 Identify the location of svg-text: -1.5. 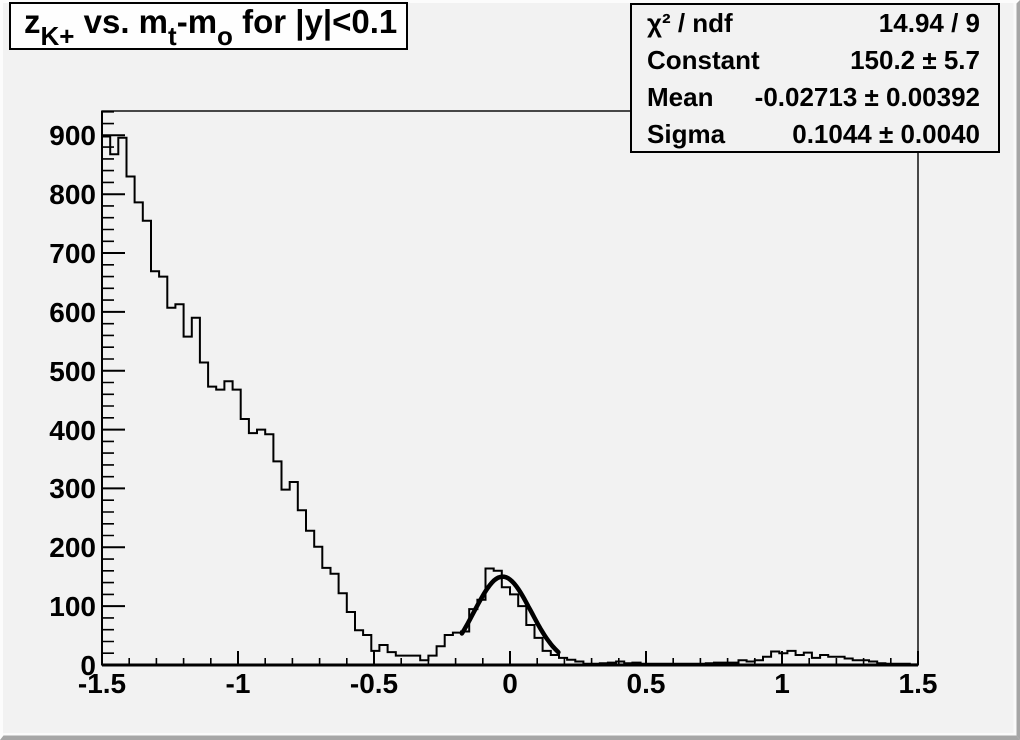
(102, 683).